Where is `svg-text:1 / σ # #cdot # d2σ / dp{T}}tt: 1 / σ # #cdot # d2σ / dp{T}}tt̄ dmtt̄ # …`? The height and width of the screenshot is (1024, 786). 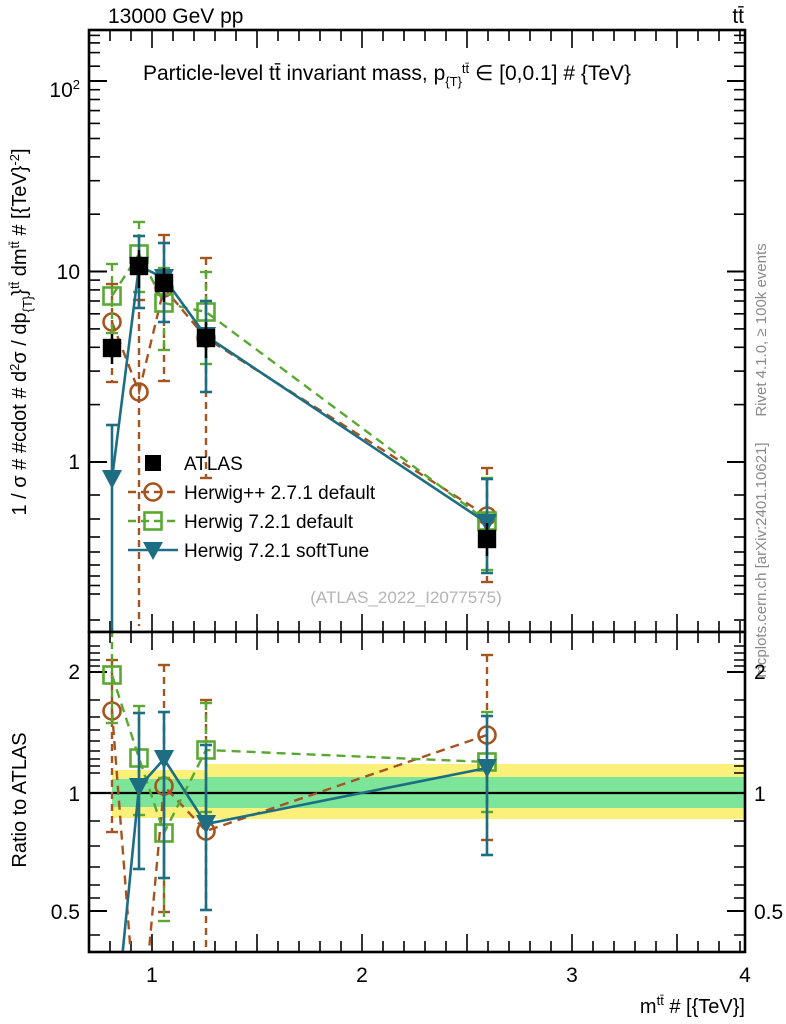
svg-text:1 / σ # #cdot # d2σ / dp{T}}tt: 1 / σ # #cdot # d2σ / dp{T}}tt̄ dmtt̄ # … is located at coordinates (21, 331).